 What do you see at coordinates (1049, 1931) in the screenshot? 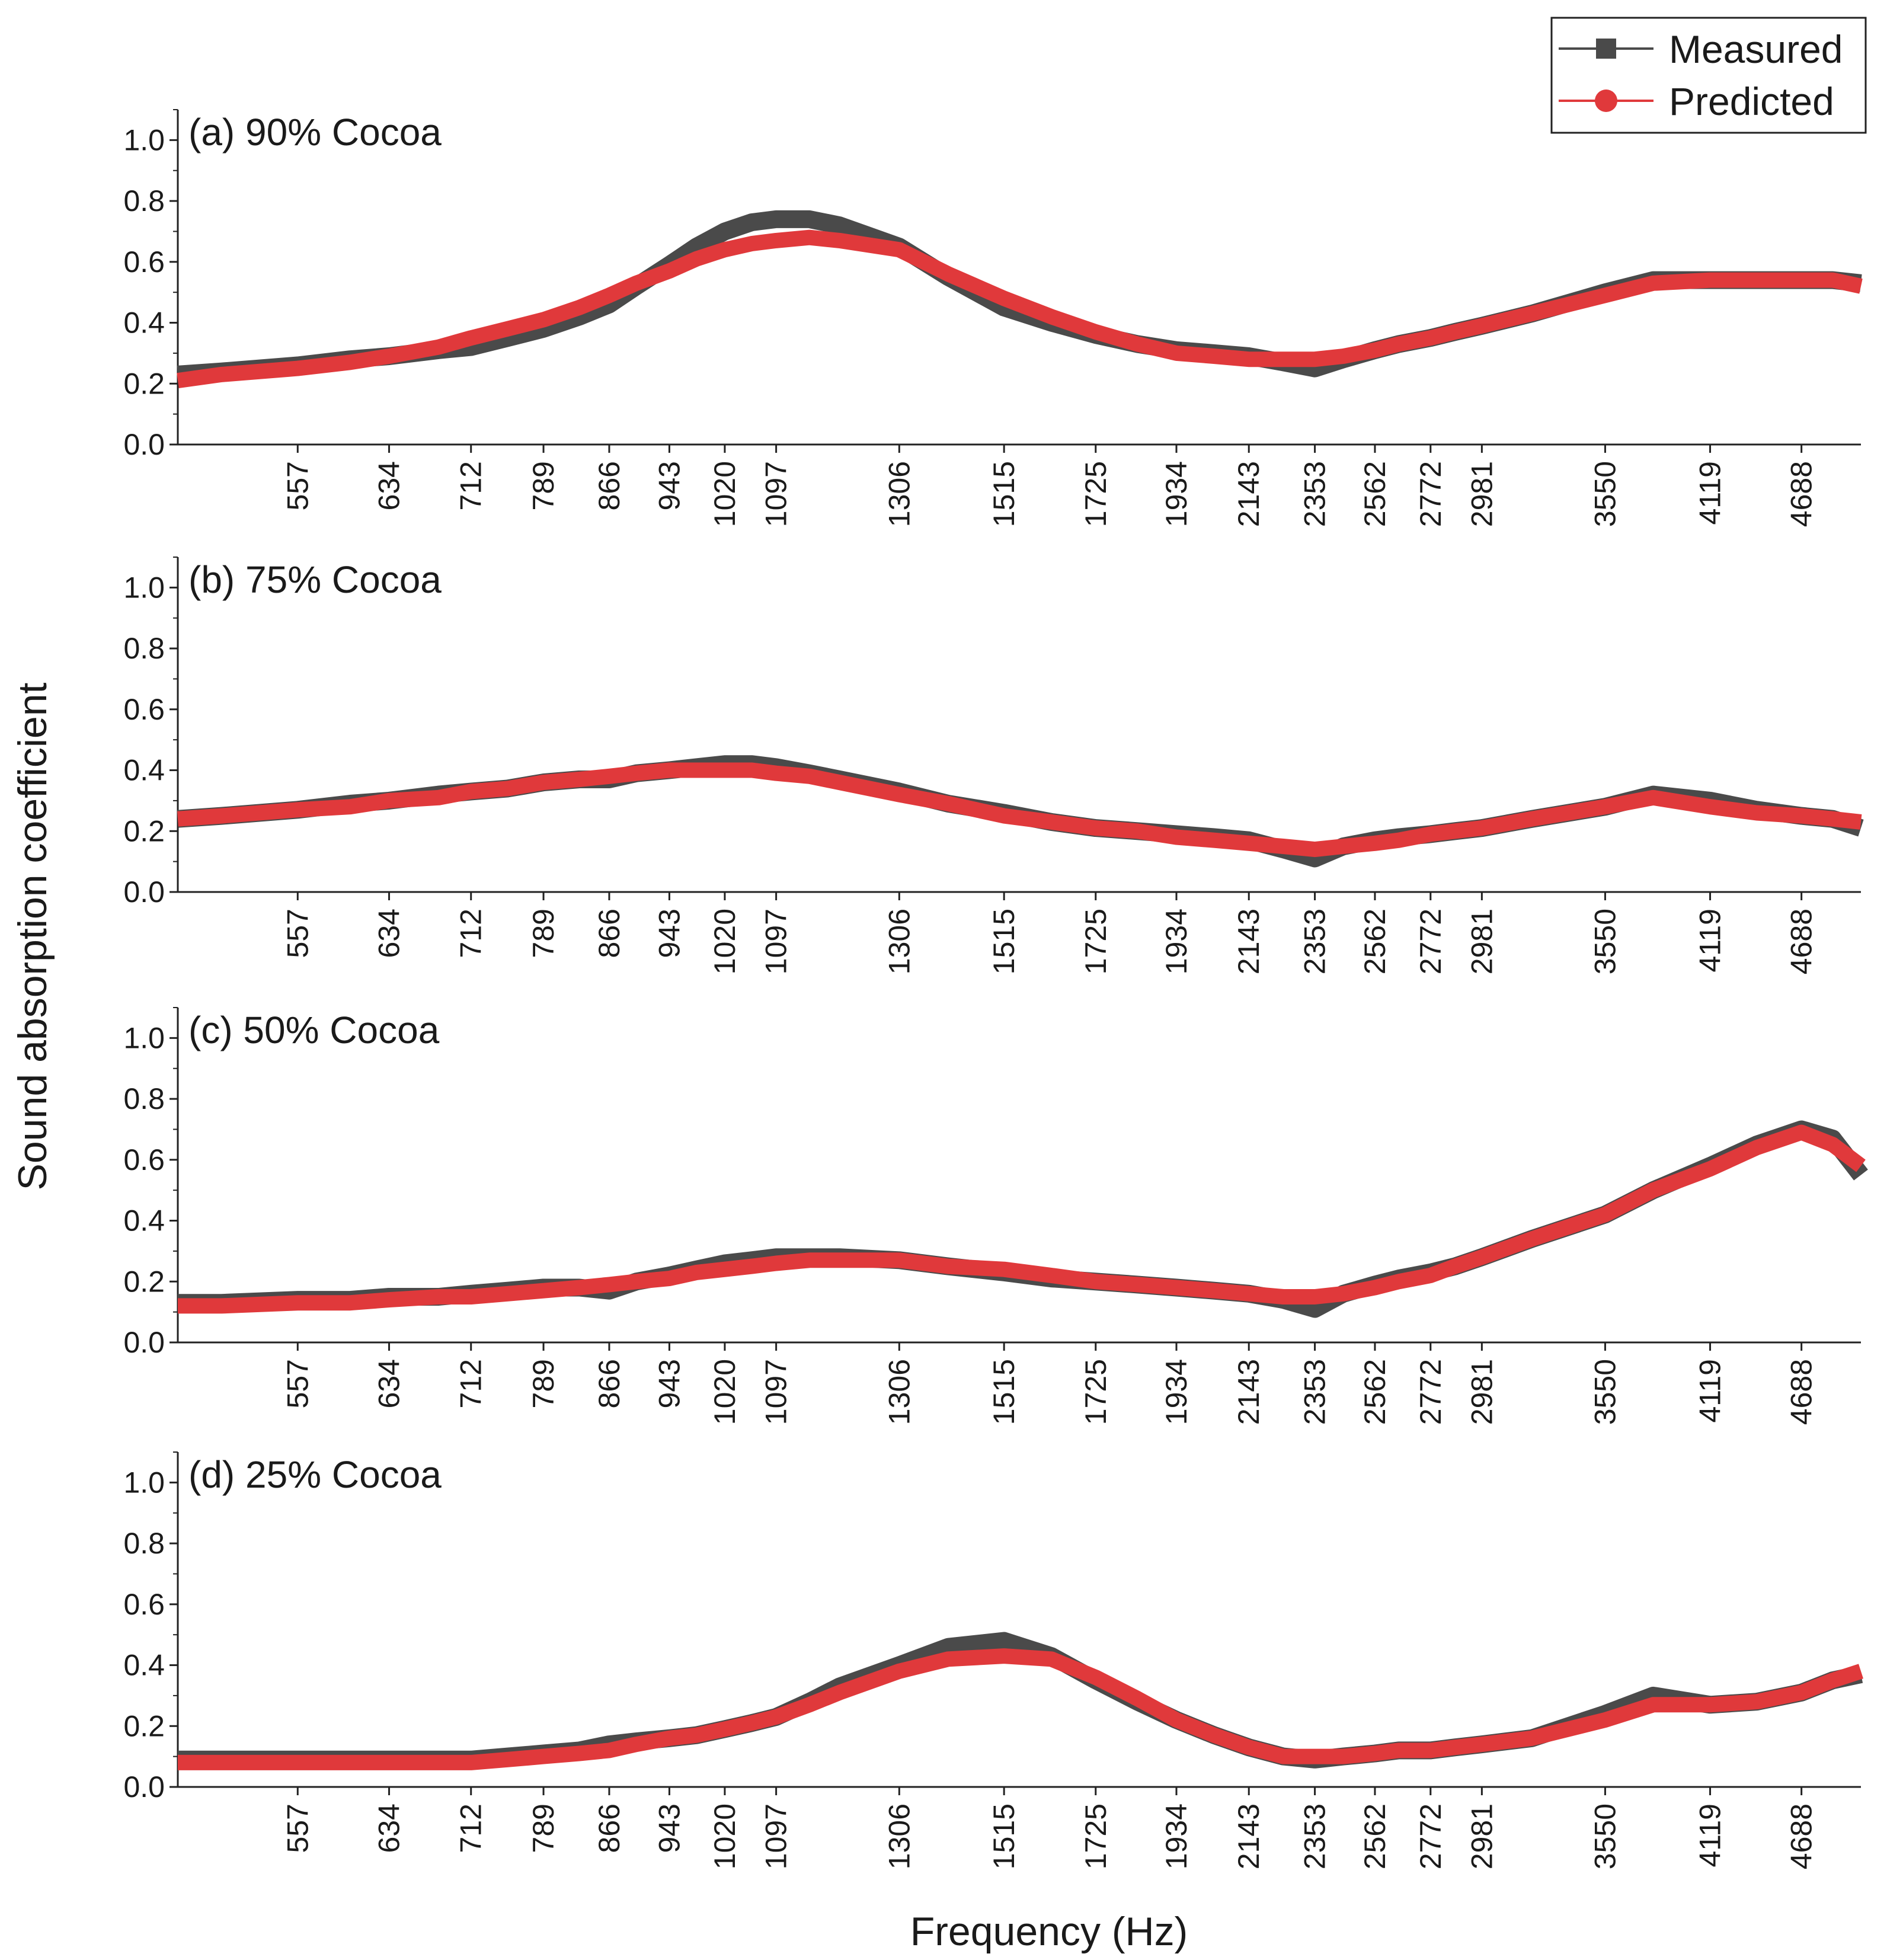
I see `x-axis-title: Frequency (Hz)` at bounding box center [1049, 1931].